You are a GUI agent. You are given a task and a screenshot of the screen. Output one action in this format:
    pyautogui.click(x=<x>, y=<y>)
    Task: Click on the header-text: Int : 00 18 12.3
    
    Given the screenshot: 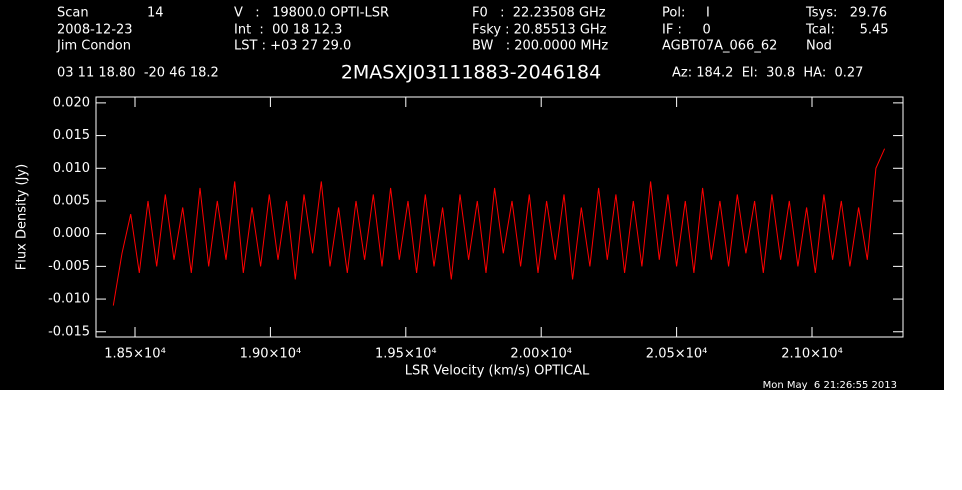 What is the action you would take?
    pyautogui.click(x=288, y=30)
    